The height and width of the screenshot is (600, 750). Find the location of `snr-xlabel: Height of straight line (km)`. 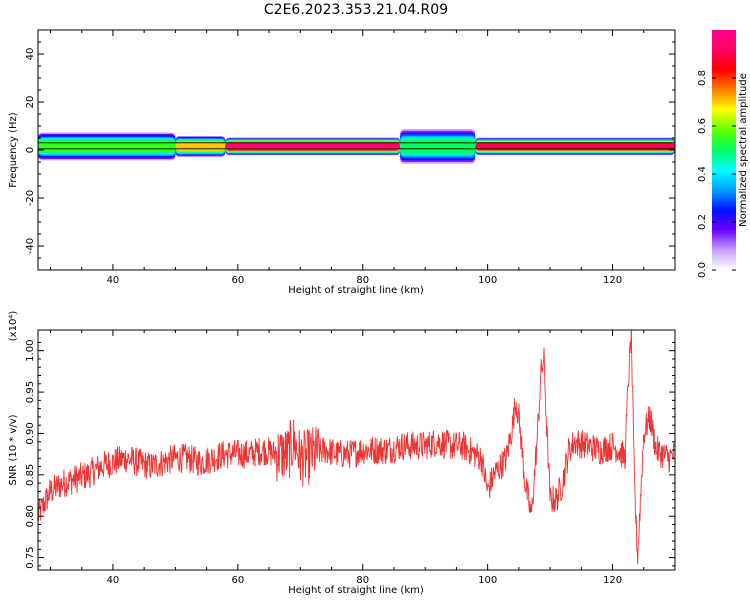

snr-xlabel: Height of straight line (km) is located at coordinates (356, 590).